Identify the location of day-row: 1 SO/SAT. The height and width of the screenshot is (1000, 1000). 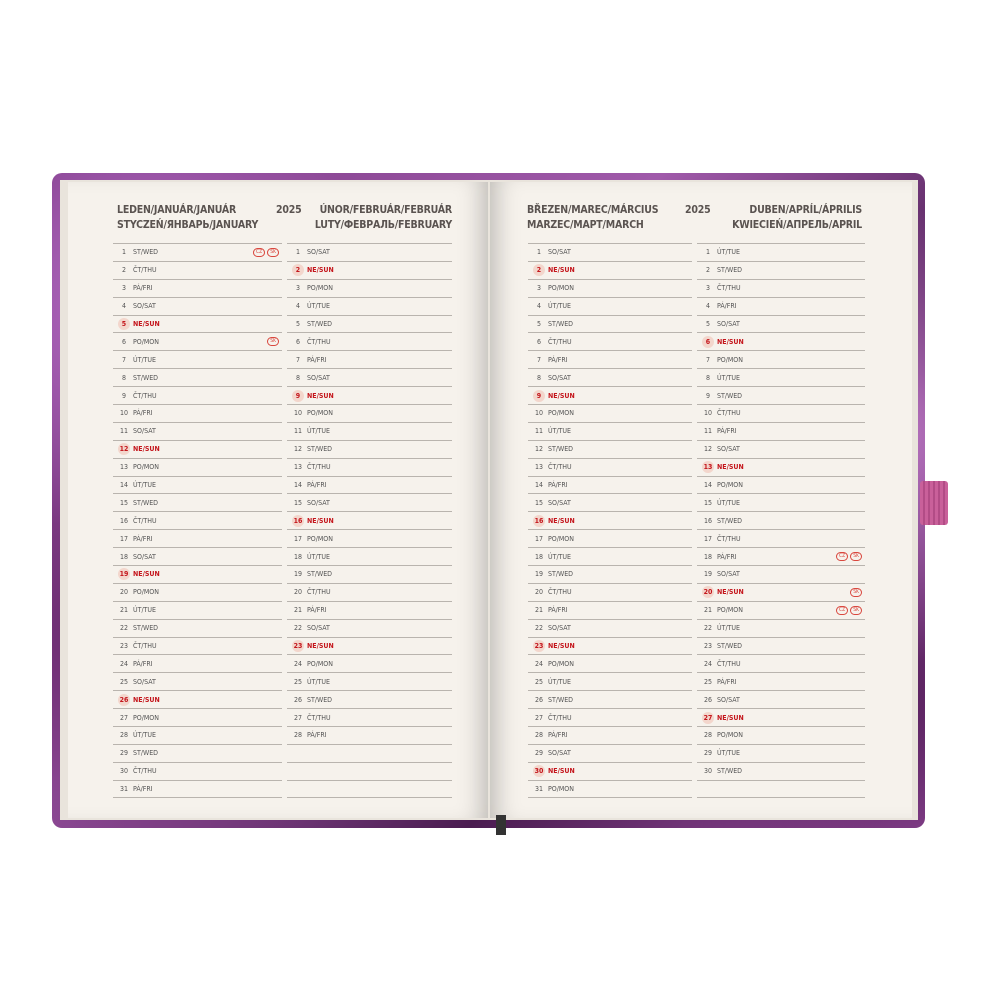
(610, 252).